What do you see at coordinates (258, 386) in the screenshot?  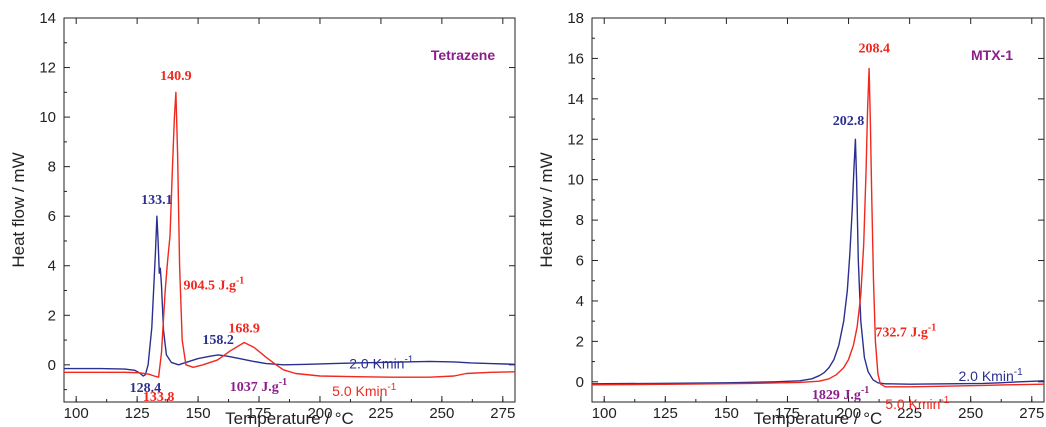 I see `enthalpy-label: 1037 J.g-1` at bounding box center [258, 386].